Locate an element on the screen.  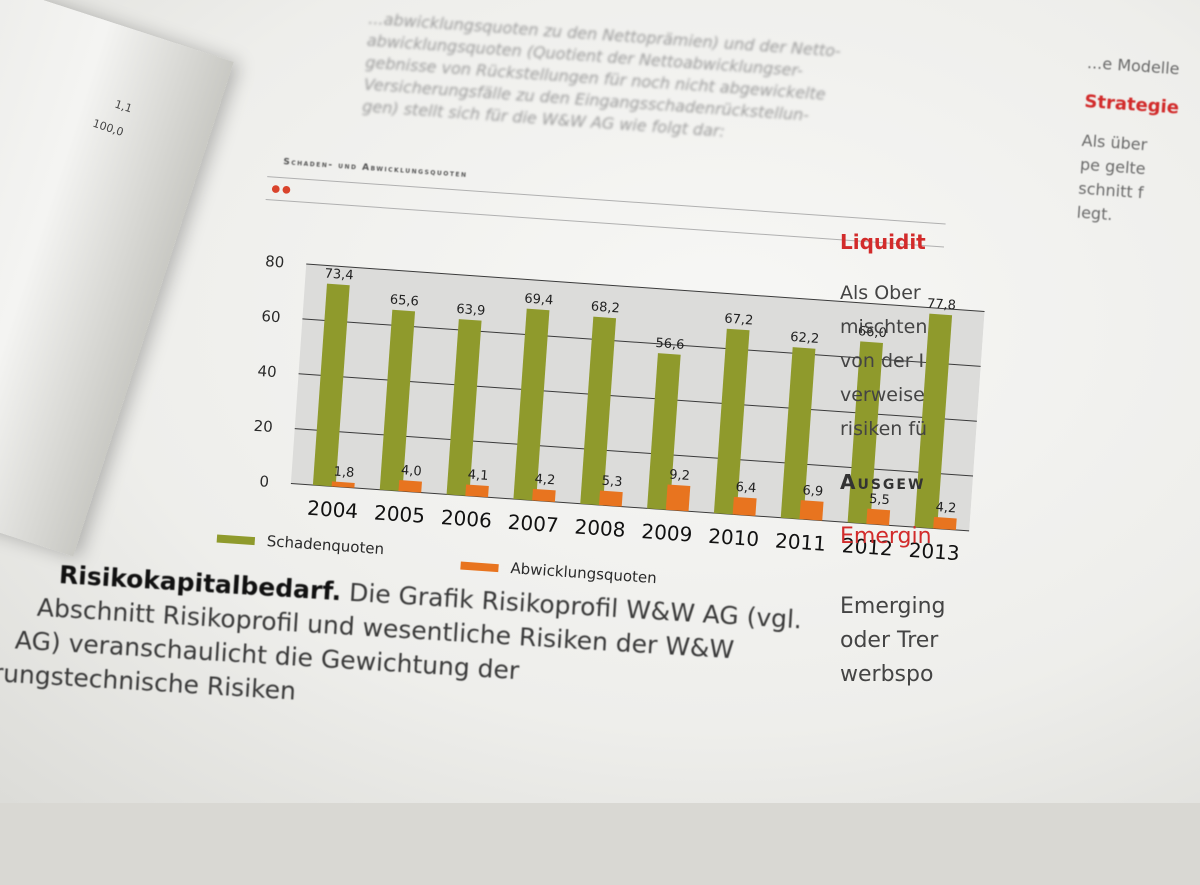
data-label-schadenquote: 56,6 is located at coordinates (670, 344).